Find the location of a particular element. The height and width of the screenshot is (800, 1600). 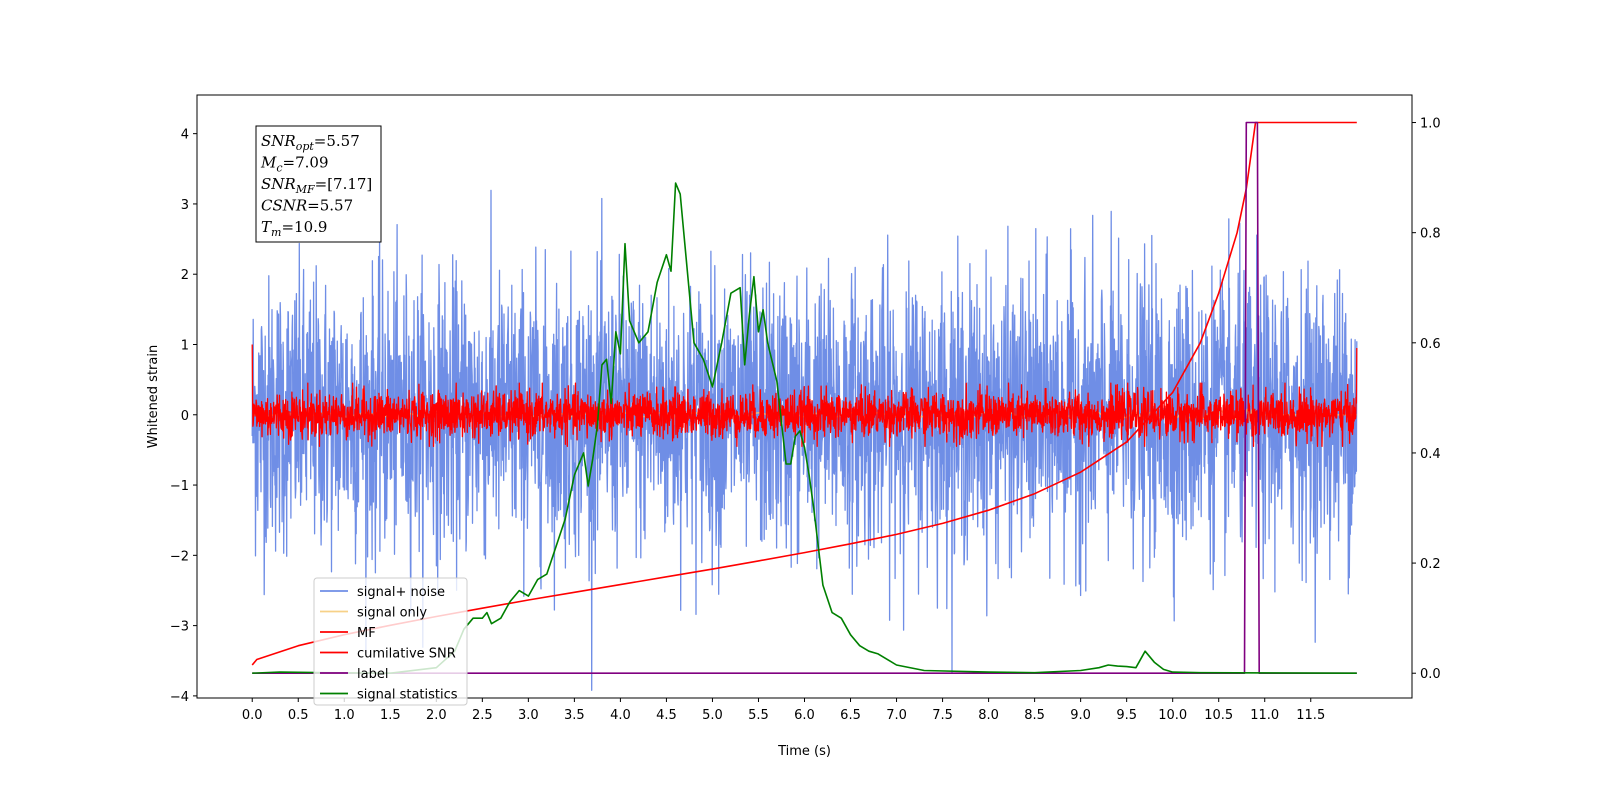

y2-tick-label: 0.0 is located at coordinates (1430, 674).